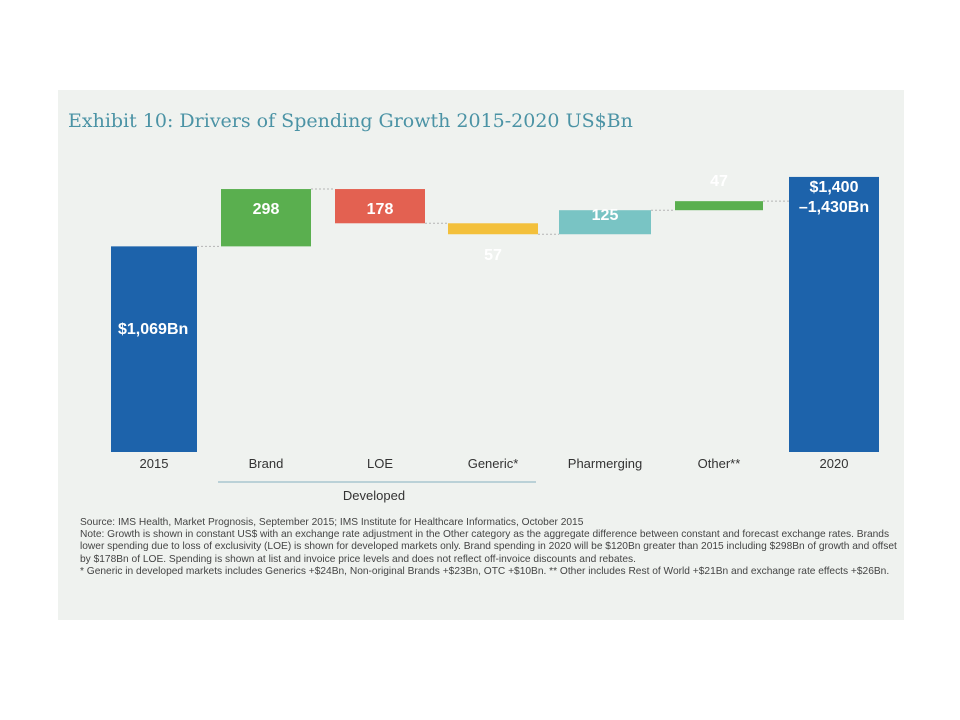 This screenshot has height=720, width=960. What do you see at coordinates (834, 463) in the screenshot?
I see `cat-label-2020: 2020` at bounding box center [834, 463].